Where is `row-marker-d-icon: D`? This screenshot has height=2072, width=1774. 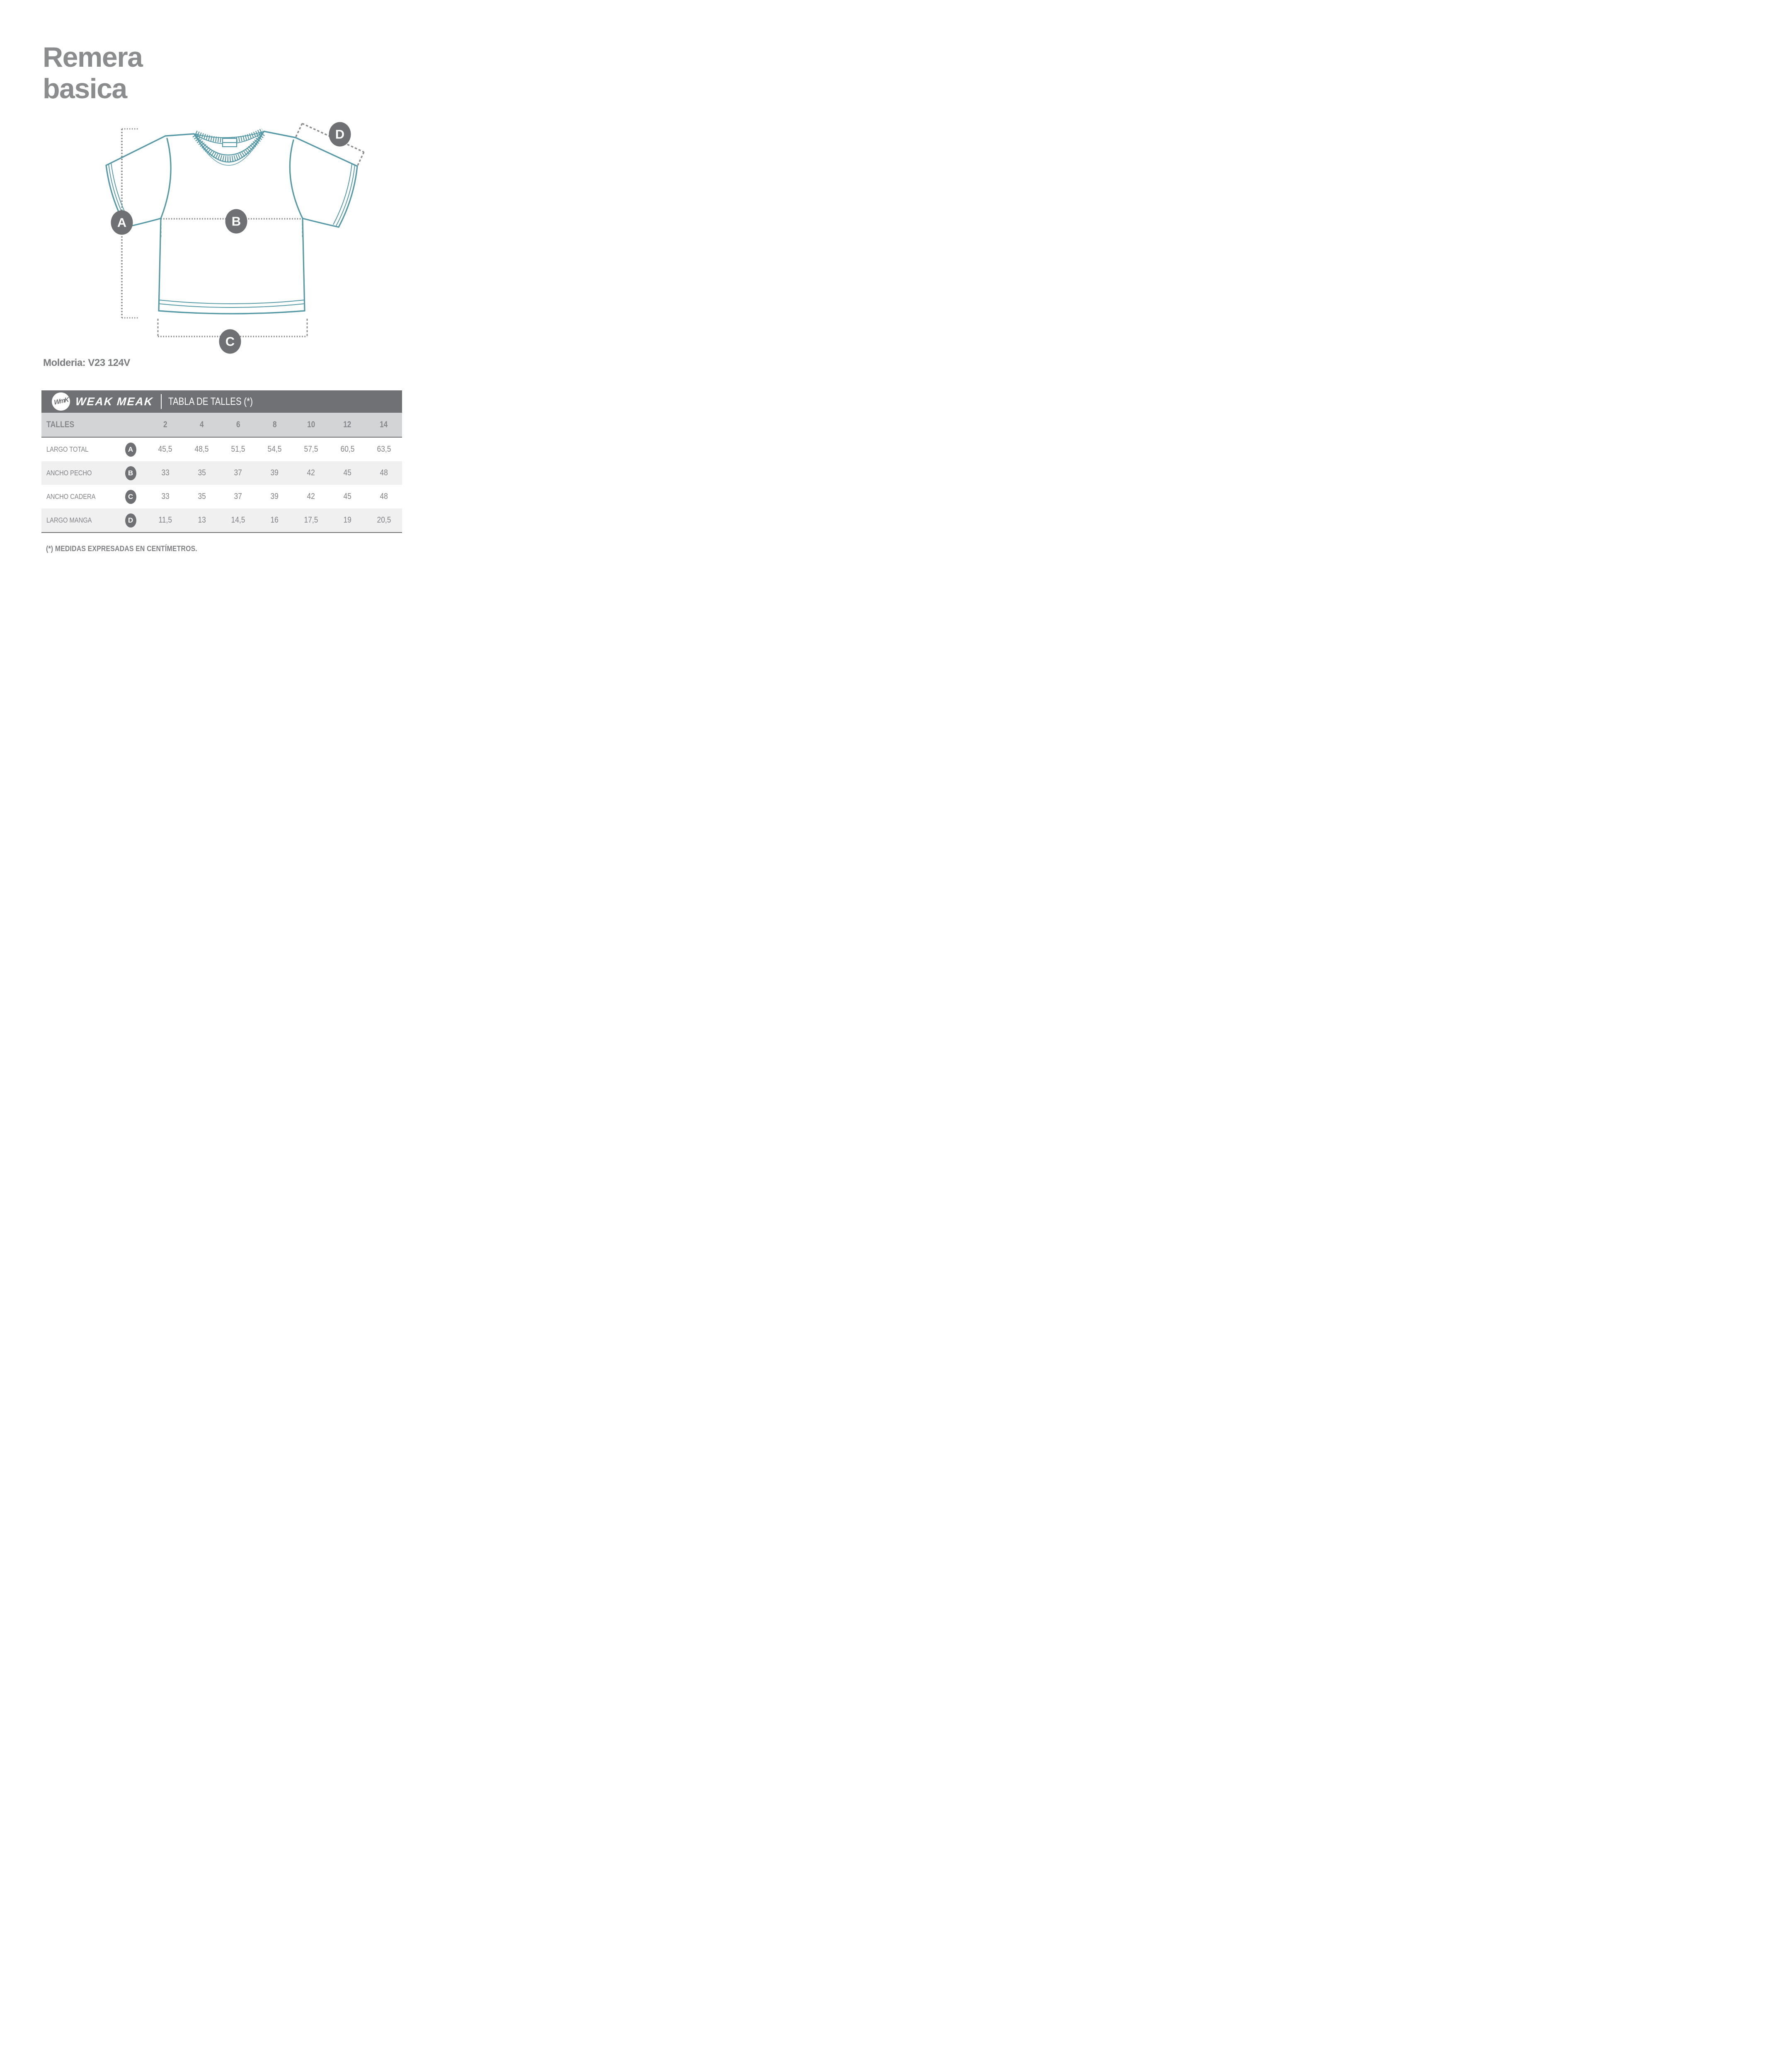
row-marker-d-icon: D is located at coordinates (130, 520).